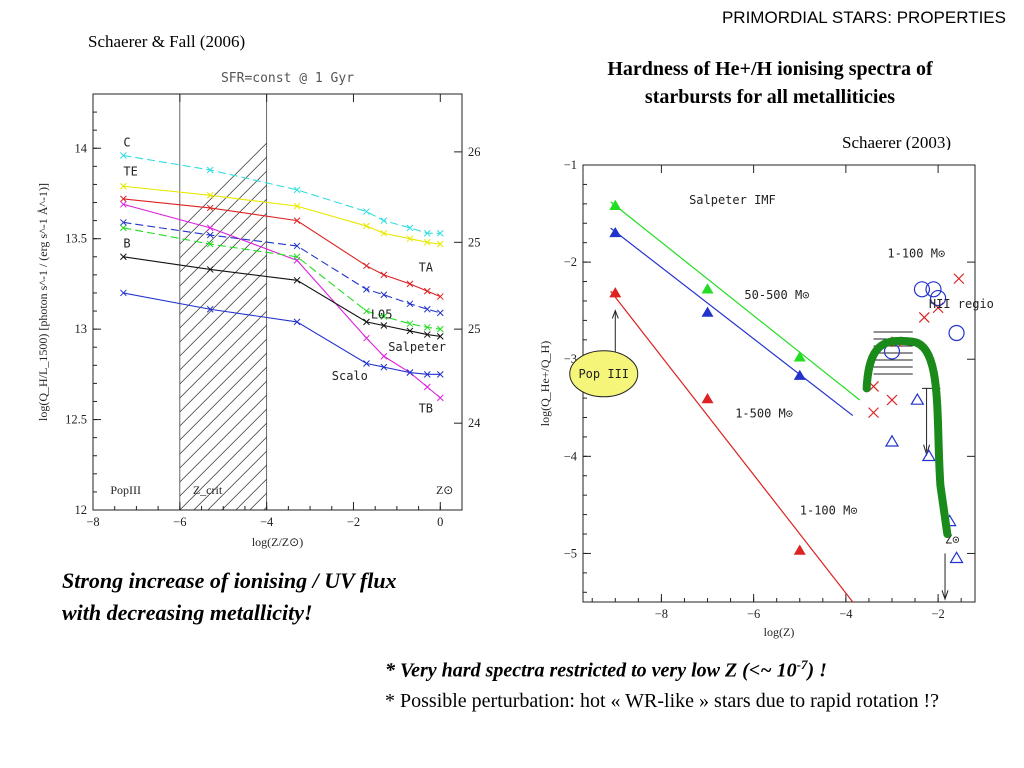 This screenshot has width=1024, height=768. I want to click on y2-tick-label: 26, so click(474, 152).